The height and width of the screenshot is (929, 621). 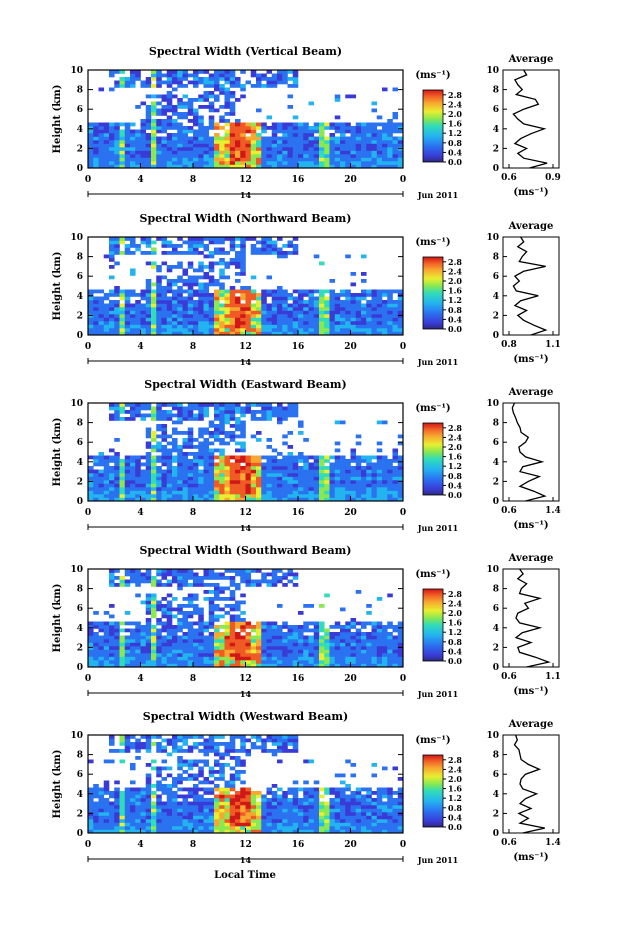 What do you see at coordinates (80, 258) in the screenshot?
I see `y-tick-label: 8` at bounding box center [80, 258].